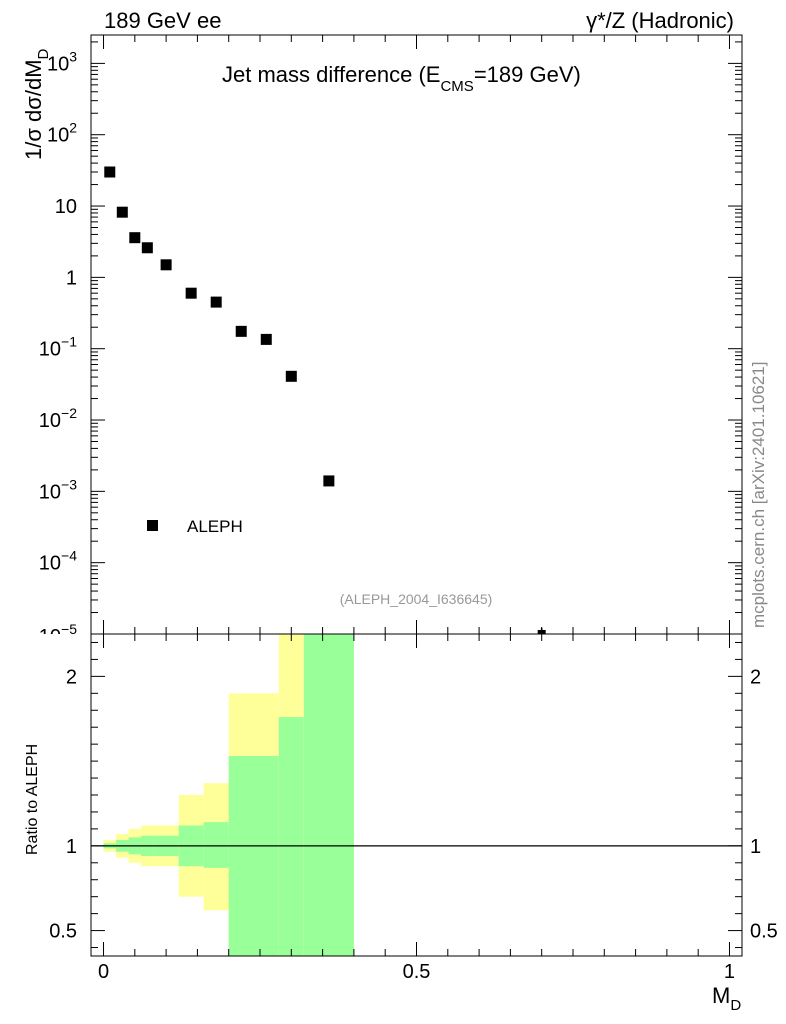  What do you see at coordinates (32, 799) in the screenshot?
I see `bottom-y-axis-label: Ratio to ALEPH` at bounding box center [32, 799].